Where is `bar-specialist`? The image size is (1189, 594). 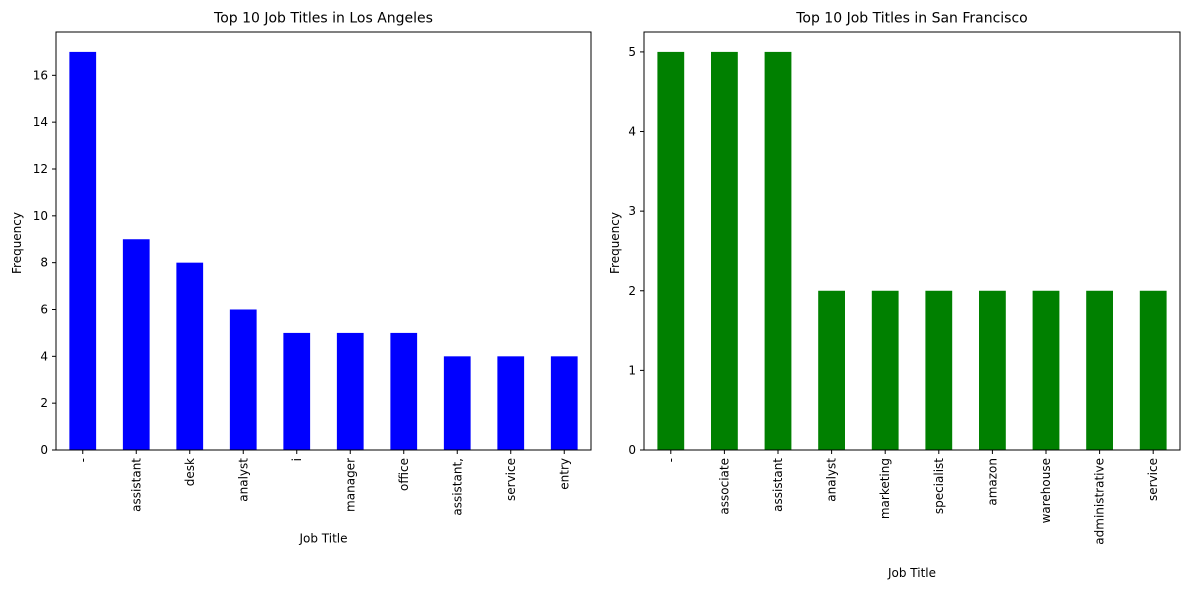
bar-specialist is located at coordinates (939, 370).